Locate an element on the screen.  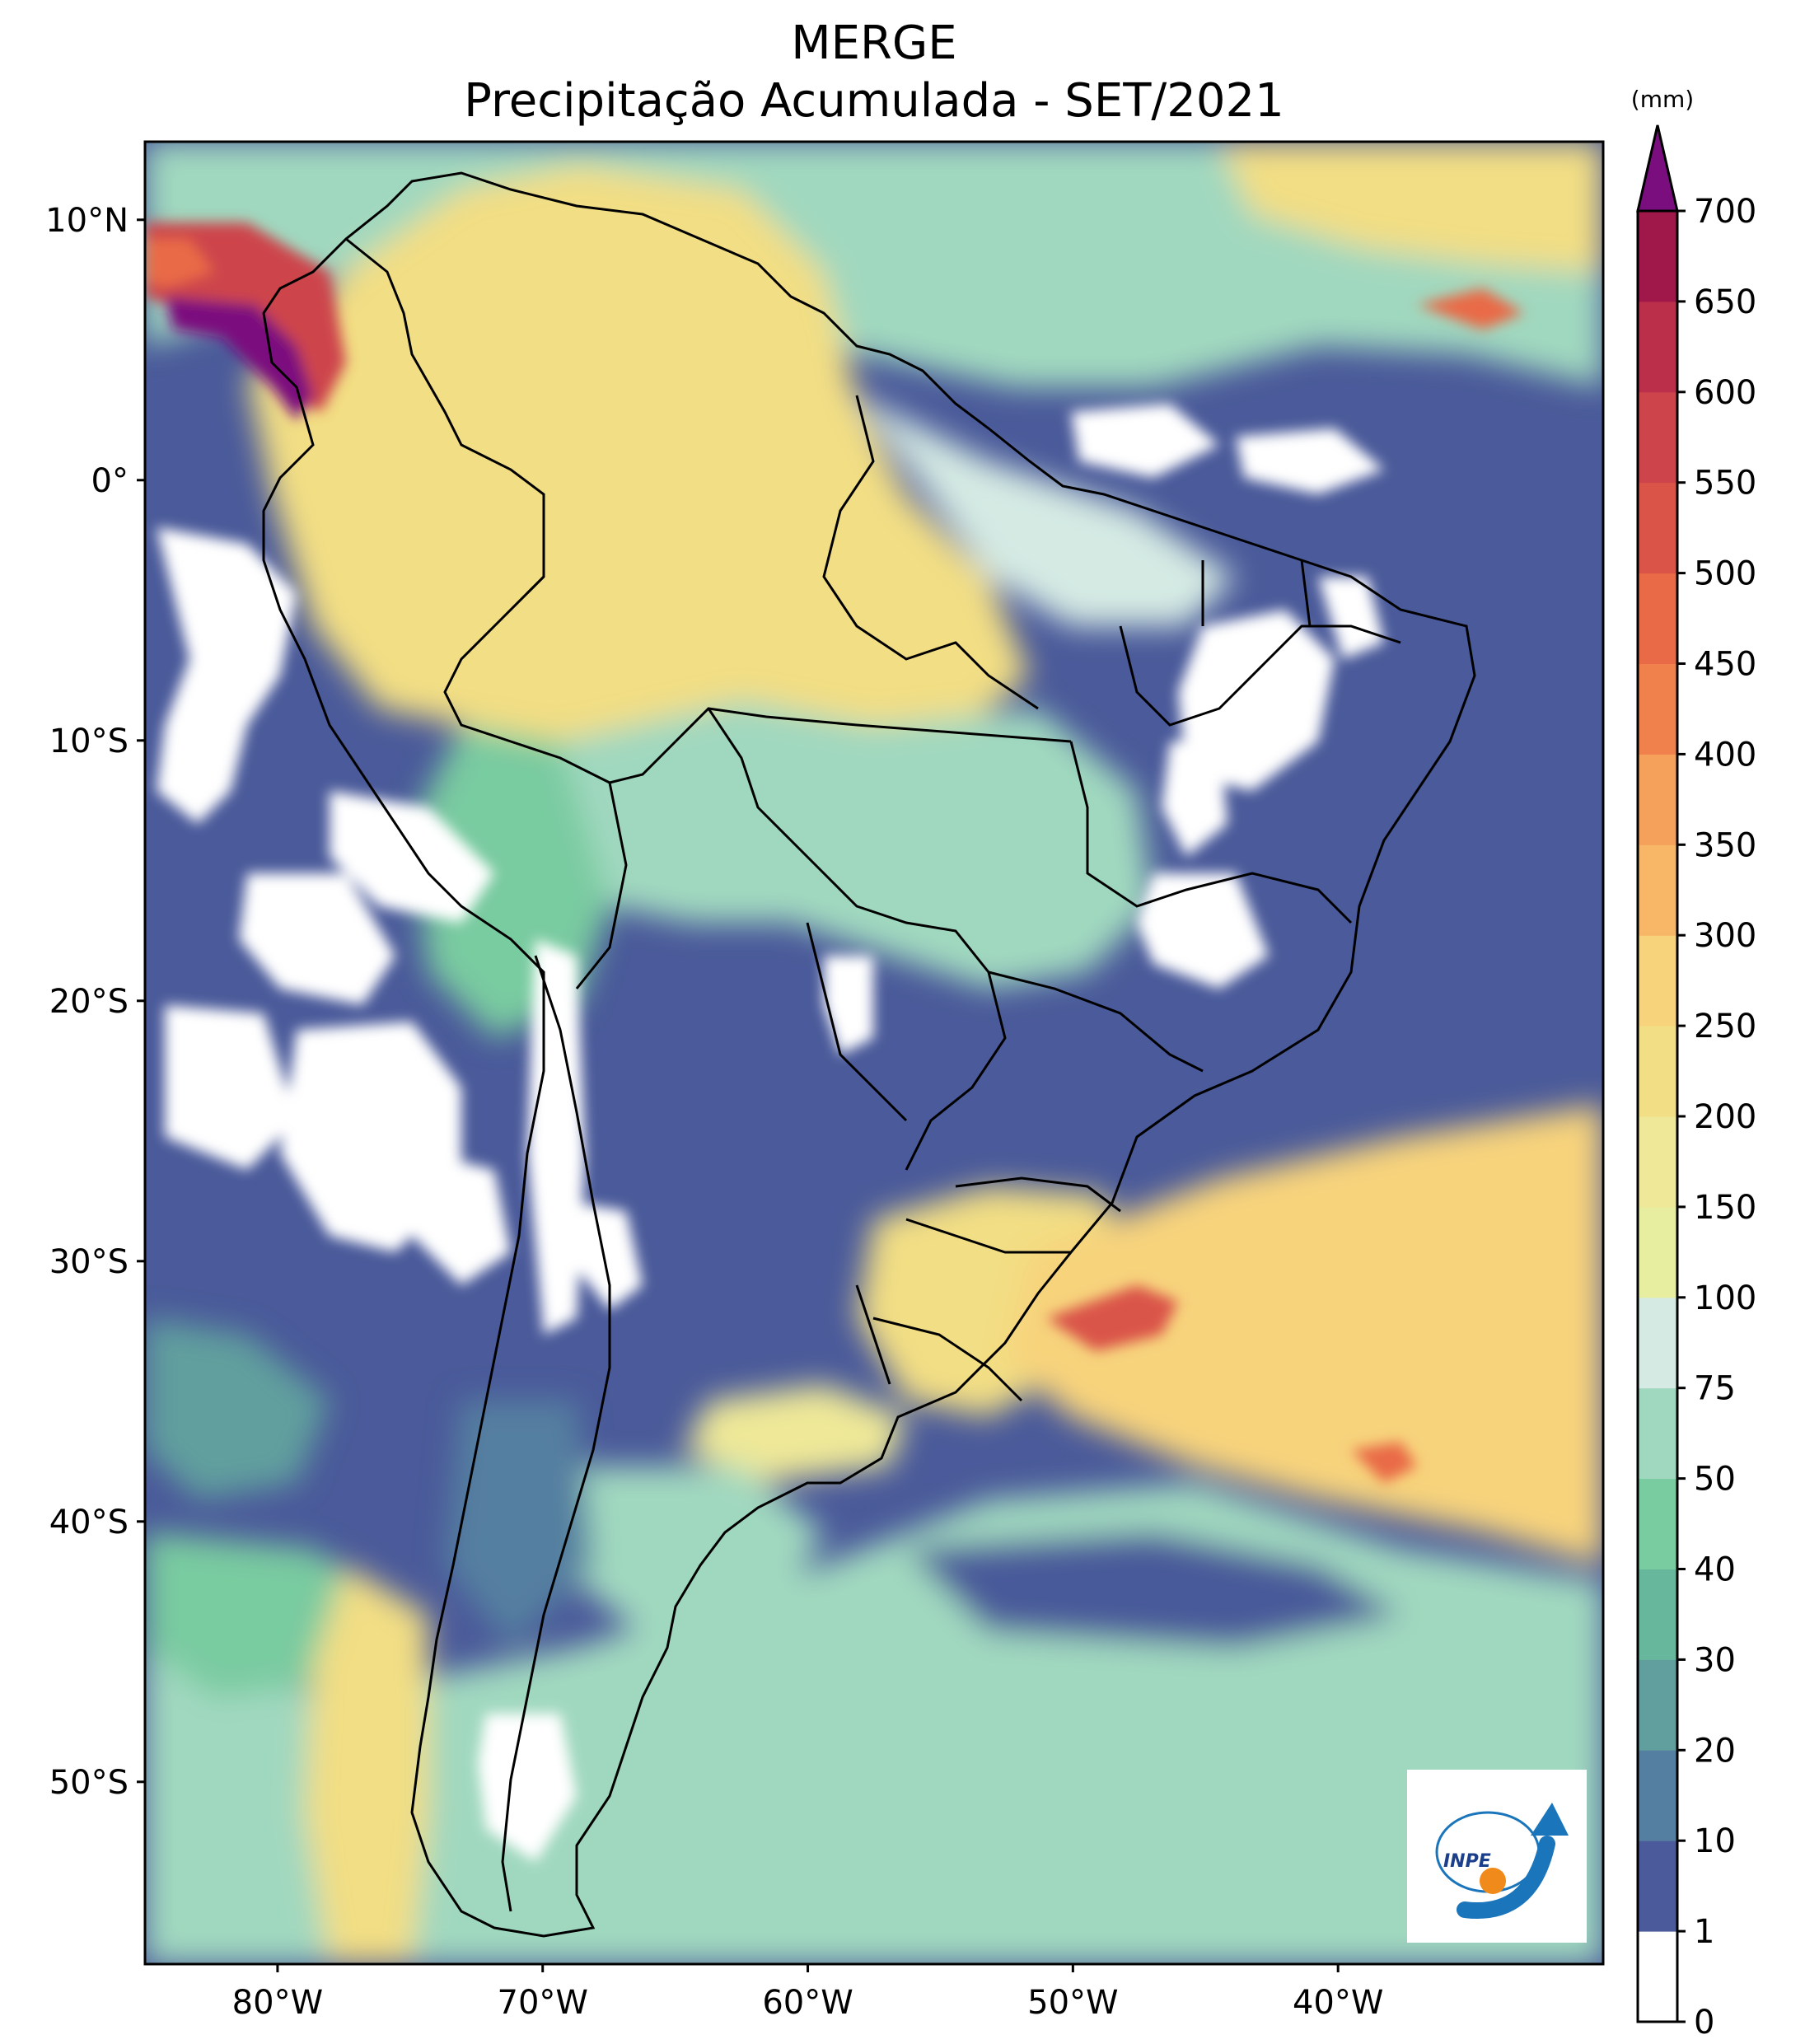
lon-tick-label: 50°W is located at coordinates (1072, 2003).